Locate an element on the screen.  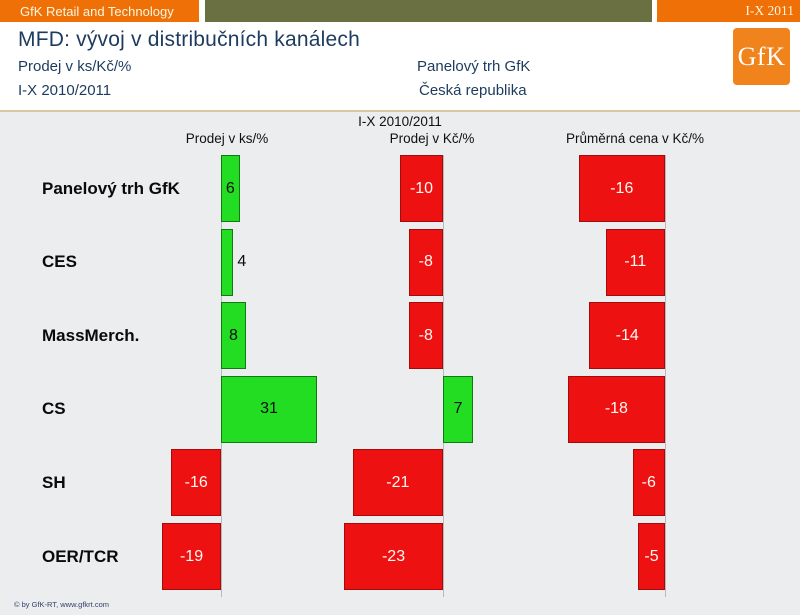
row-label: CES is located at coordinates (59, 262).